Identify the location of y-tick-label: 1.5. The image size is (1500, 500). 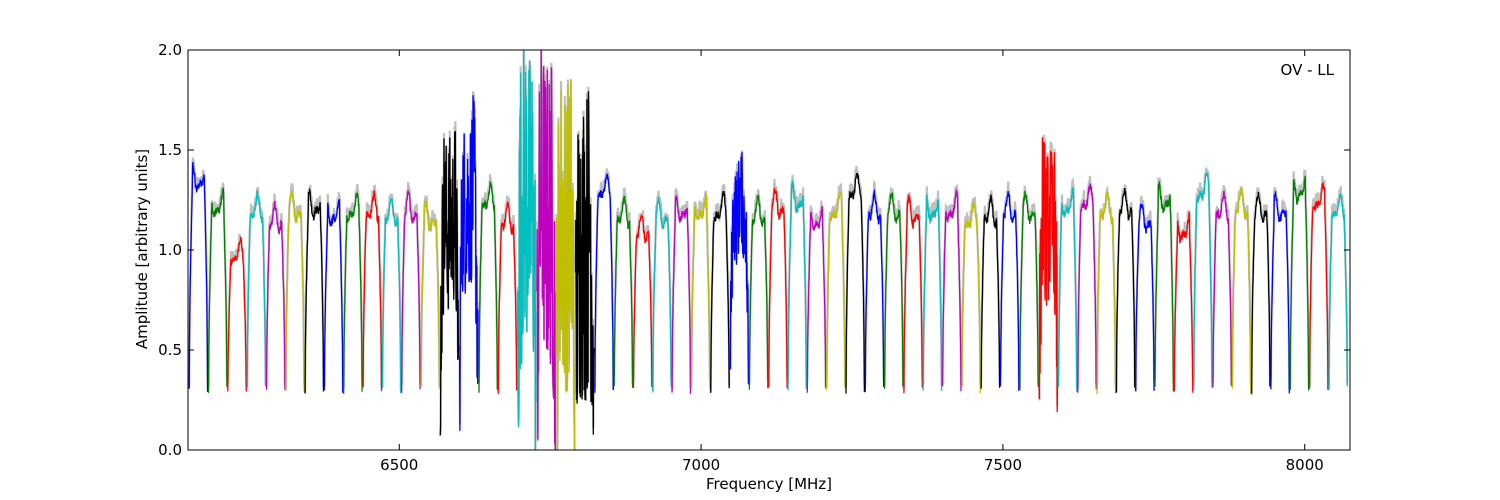
(170, 150).